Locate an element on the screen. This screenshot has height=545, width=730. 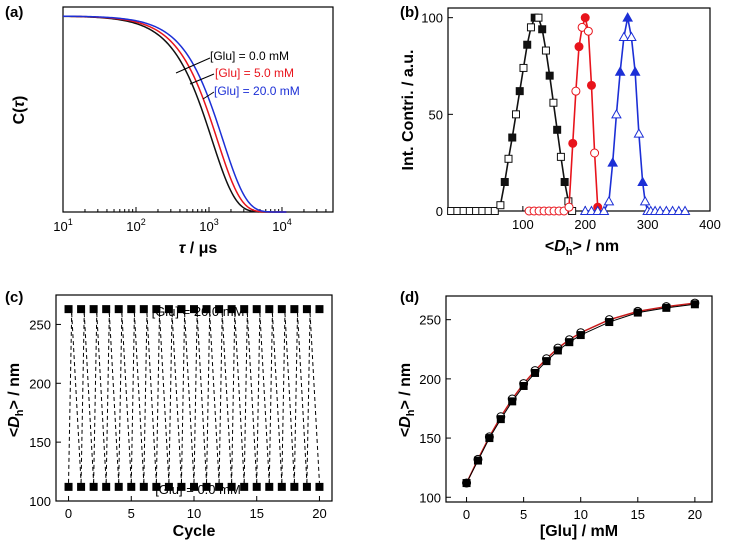
panel-c-x-tick-label-3: 15 is located at coordinates (256, 513).